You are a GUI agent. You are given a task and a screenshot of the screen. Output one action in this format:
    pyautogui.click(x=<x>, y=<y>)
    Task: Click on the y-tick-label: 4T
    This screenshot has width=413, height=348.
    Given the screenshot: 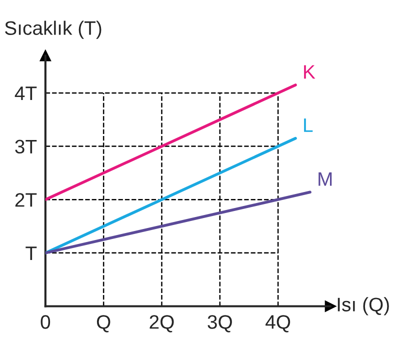 What is the action you would take?
    pyautogui.click(x=25, y=93)
    